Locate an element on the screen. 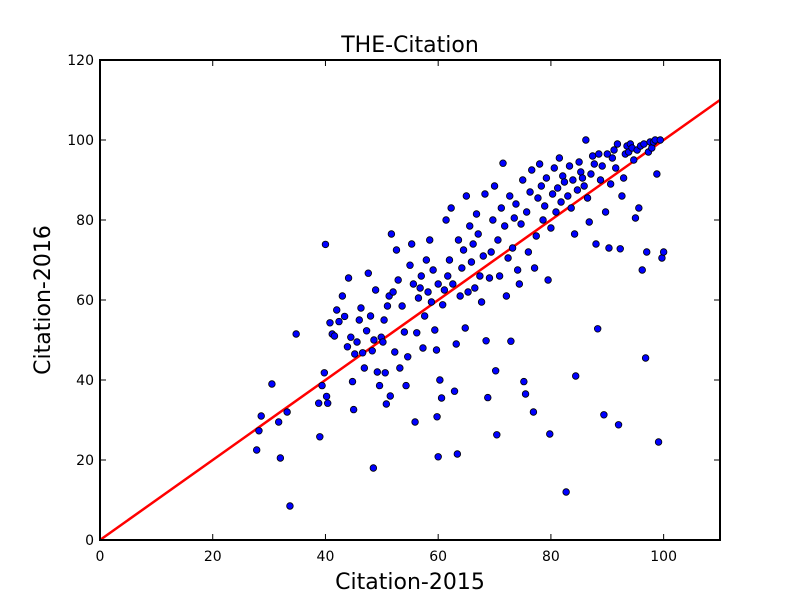 The height and width of the screenshot is (600, 800). y-axis-title: Citation-2016 is located at coordinates (43, 300).